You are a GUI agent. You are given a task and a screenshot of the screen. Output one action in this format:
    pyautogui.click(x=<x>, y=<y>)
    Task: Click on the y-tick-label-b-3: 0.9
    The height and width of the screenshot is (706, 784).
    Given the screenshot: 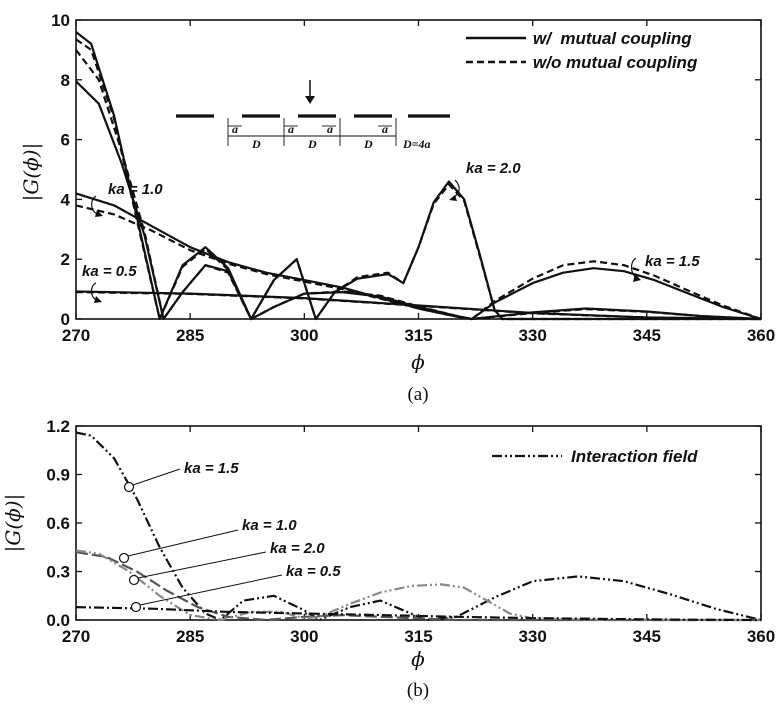 What is the action you would take?
    pyautogui.click(x=58, y=475)
    